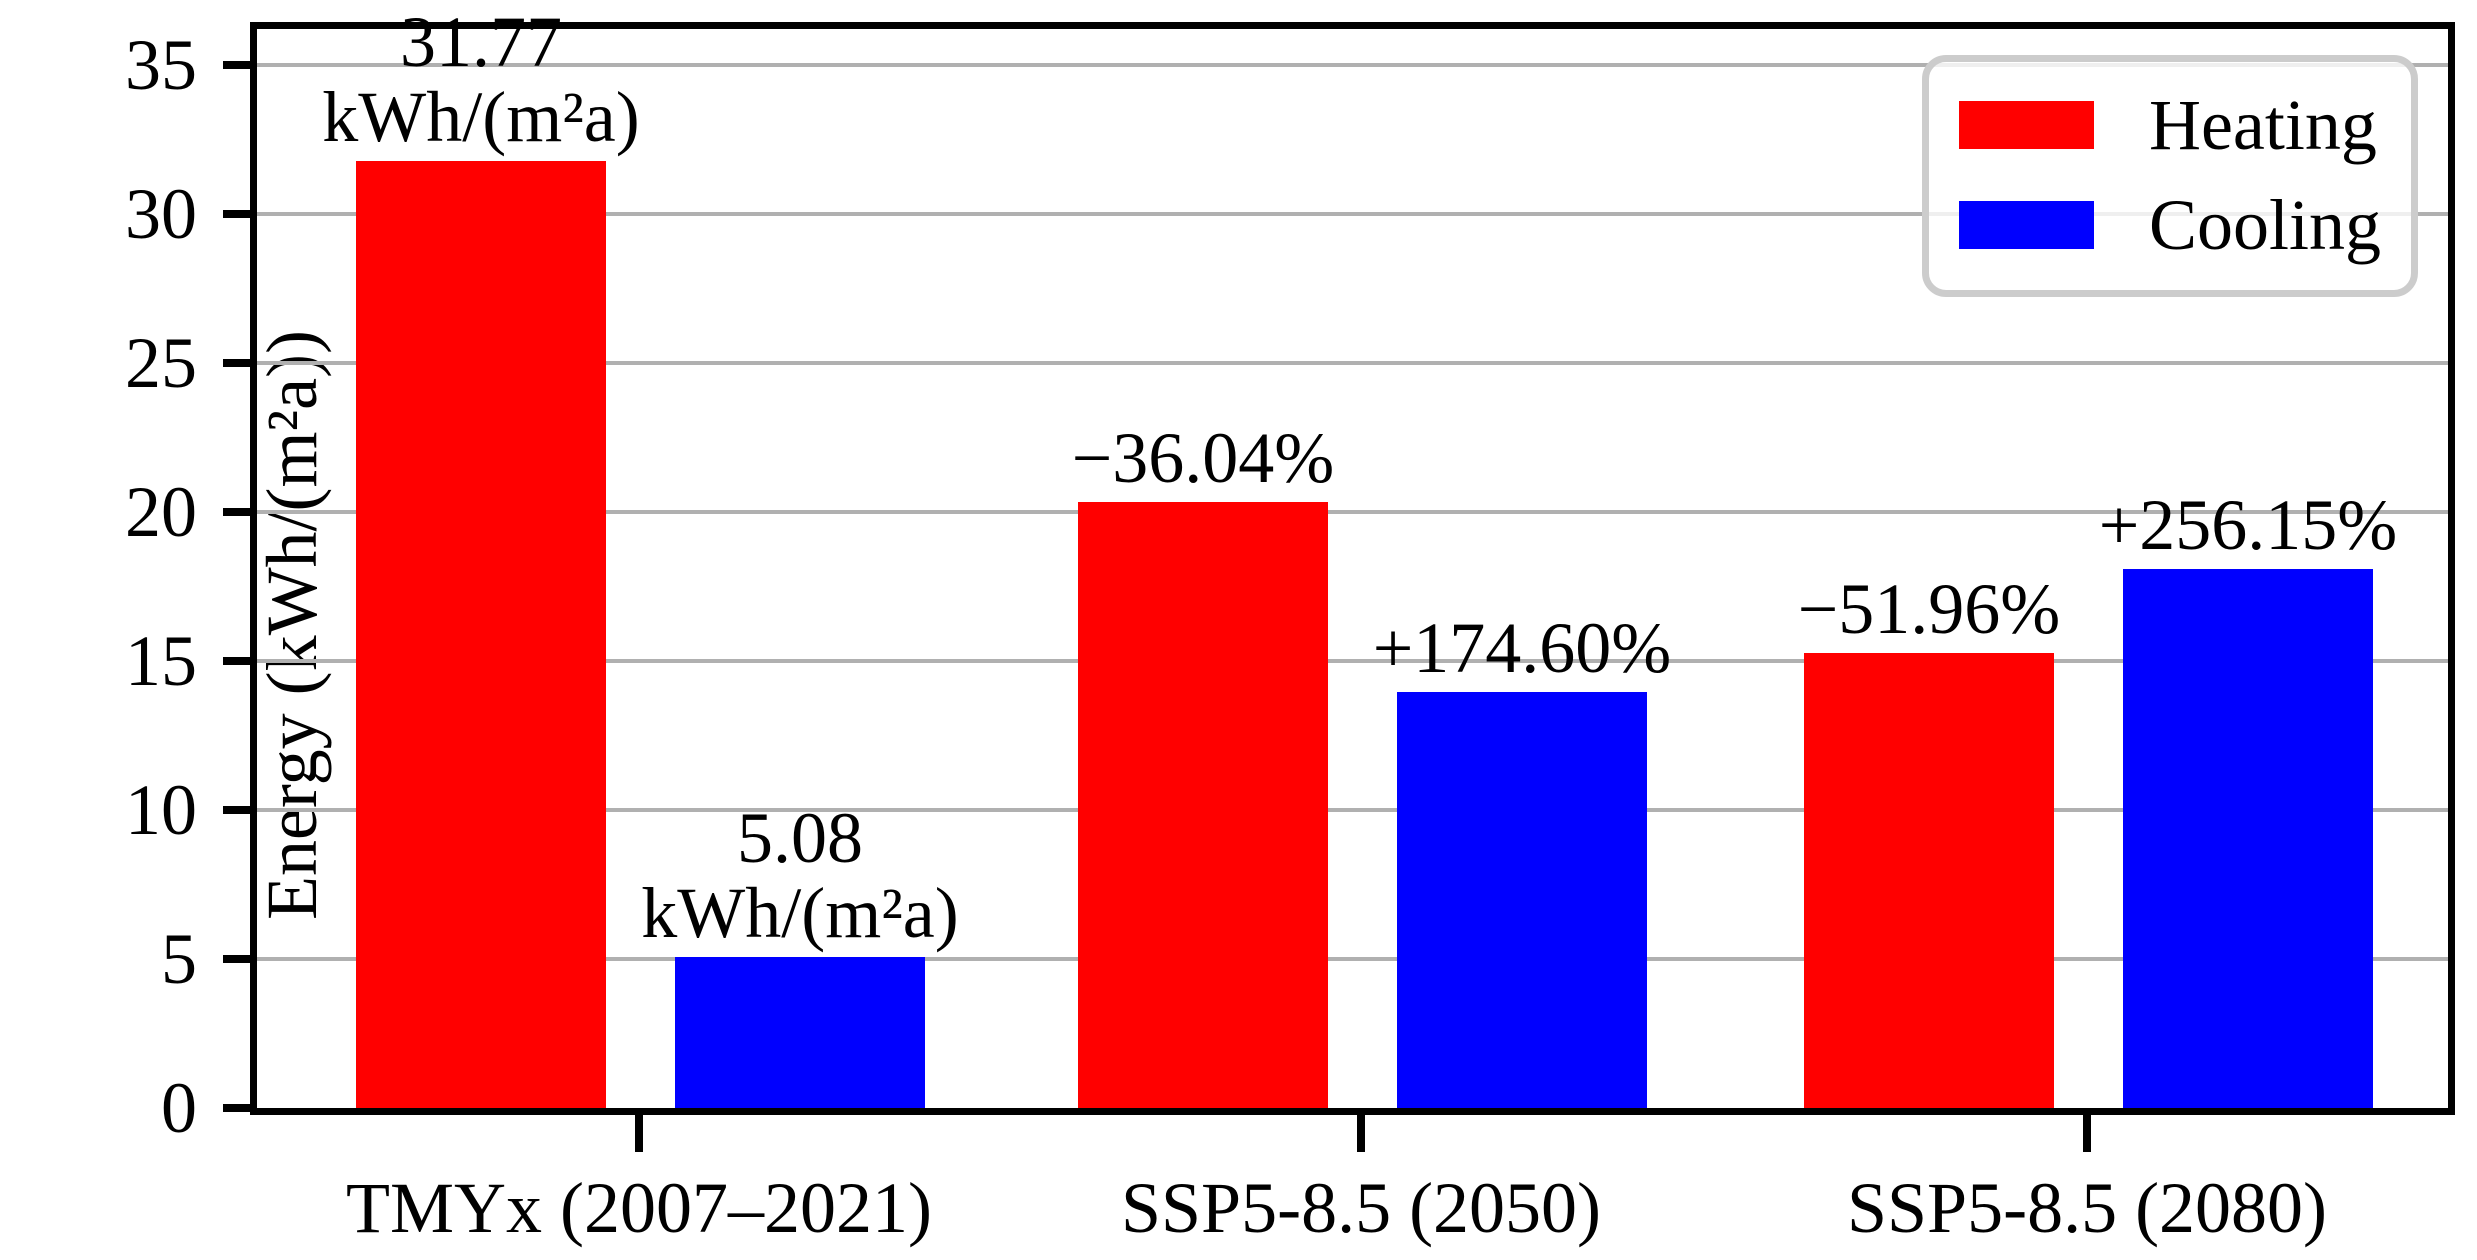  What do you see at coordinates (2169, 176) in the screenshot?
I see `legend: Heating Cooling` at bounding box center [2169, 176].